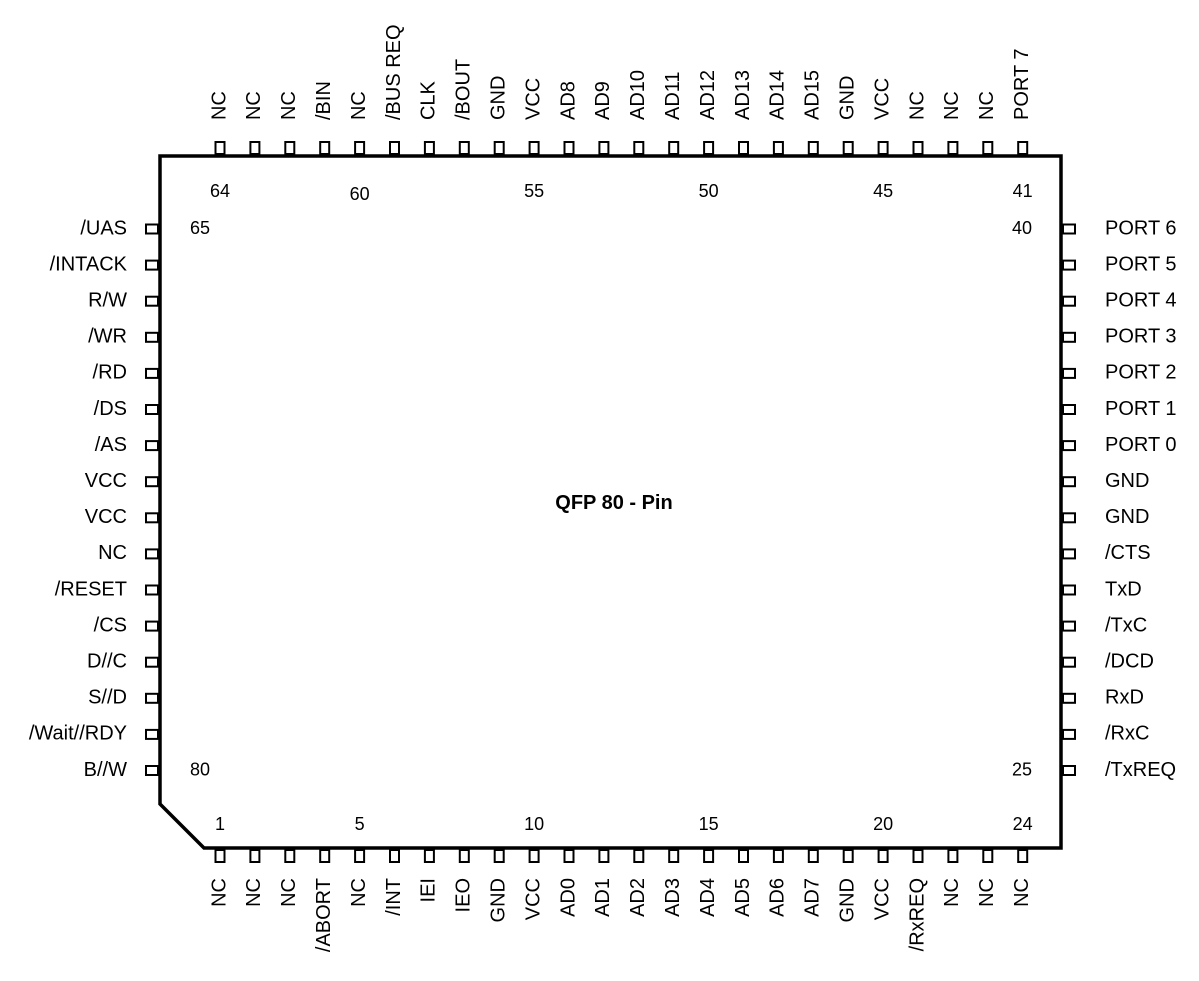 The image size is (1199, 981). What do you see at coordinates (813, 897) in the screenshot?
I see `pin-label-ad7: AD7` at bounding box center [813, 897].